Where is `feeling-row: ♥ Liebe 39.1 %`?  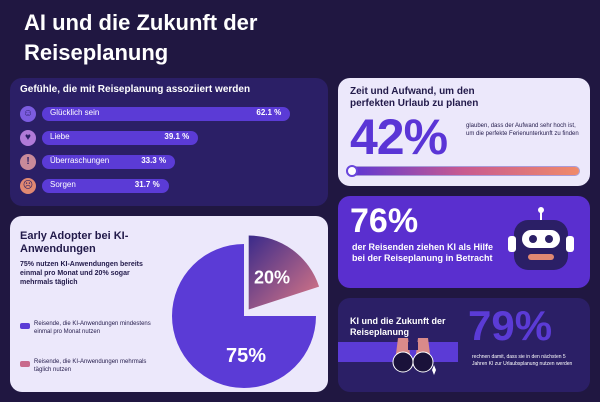 feeling-row: ♥ Liebe 39.1 % is located at coordinates (170, 138).